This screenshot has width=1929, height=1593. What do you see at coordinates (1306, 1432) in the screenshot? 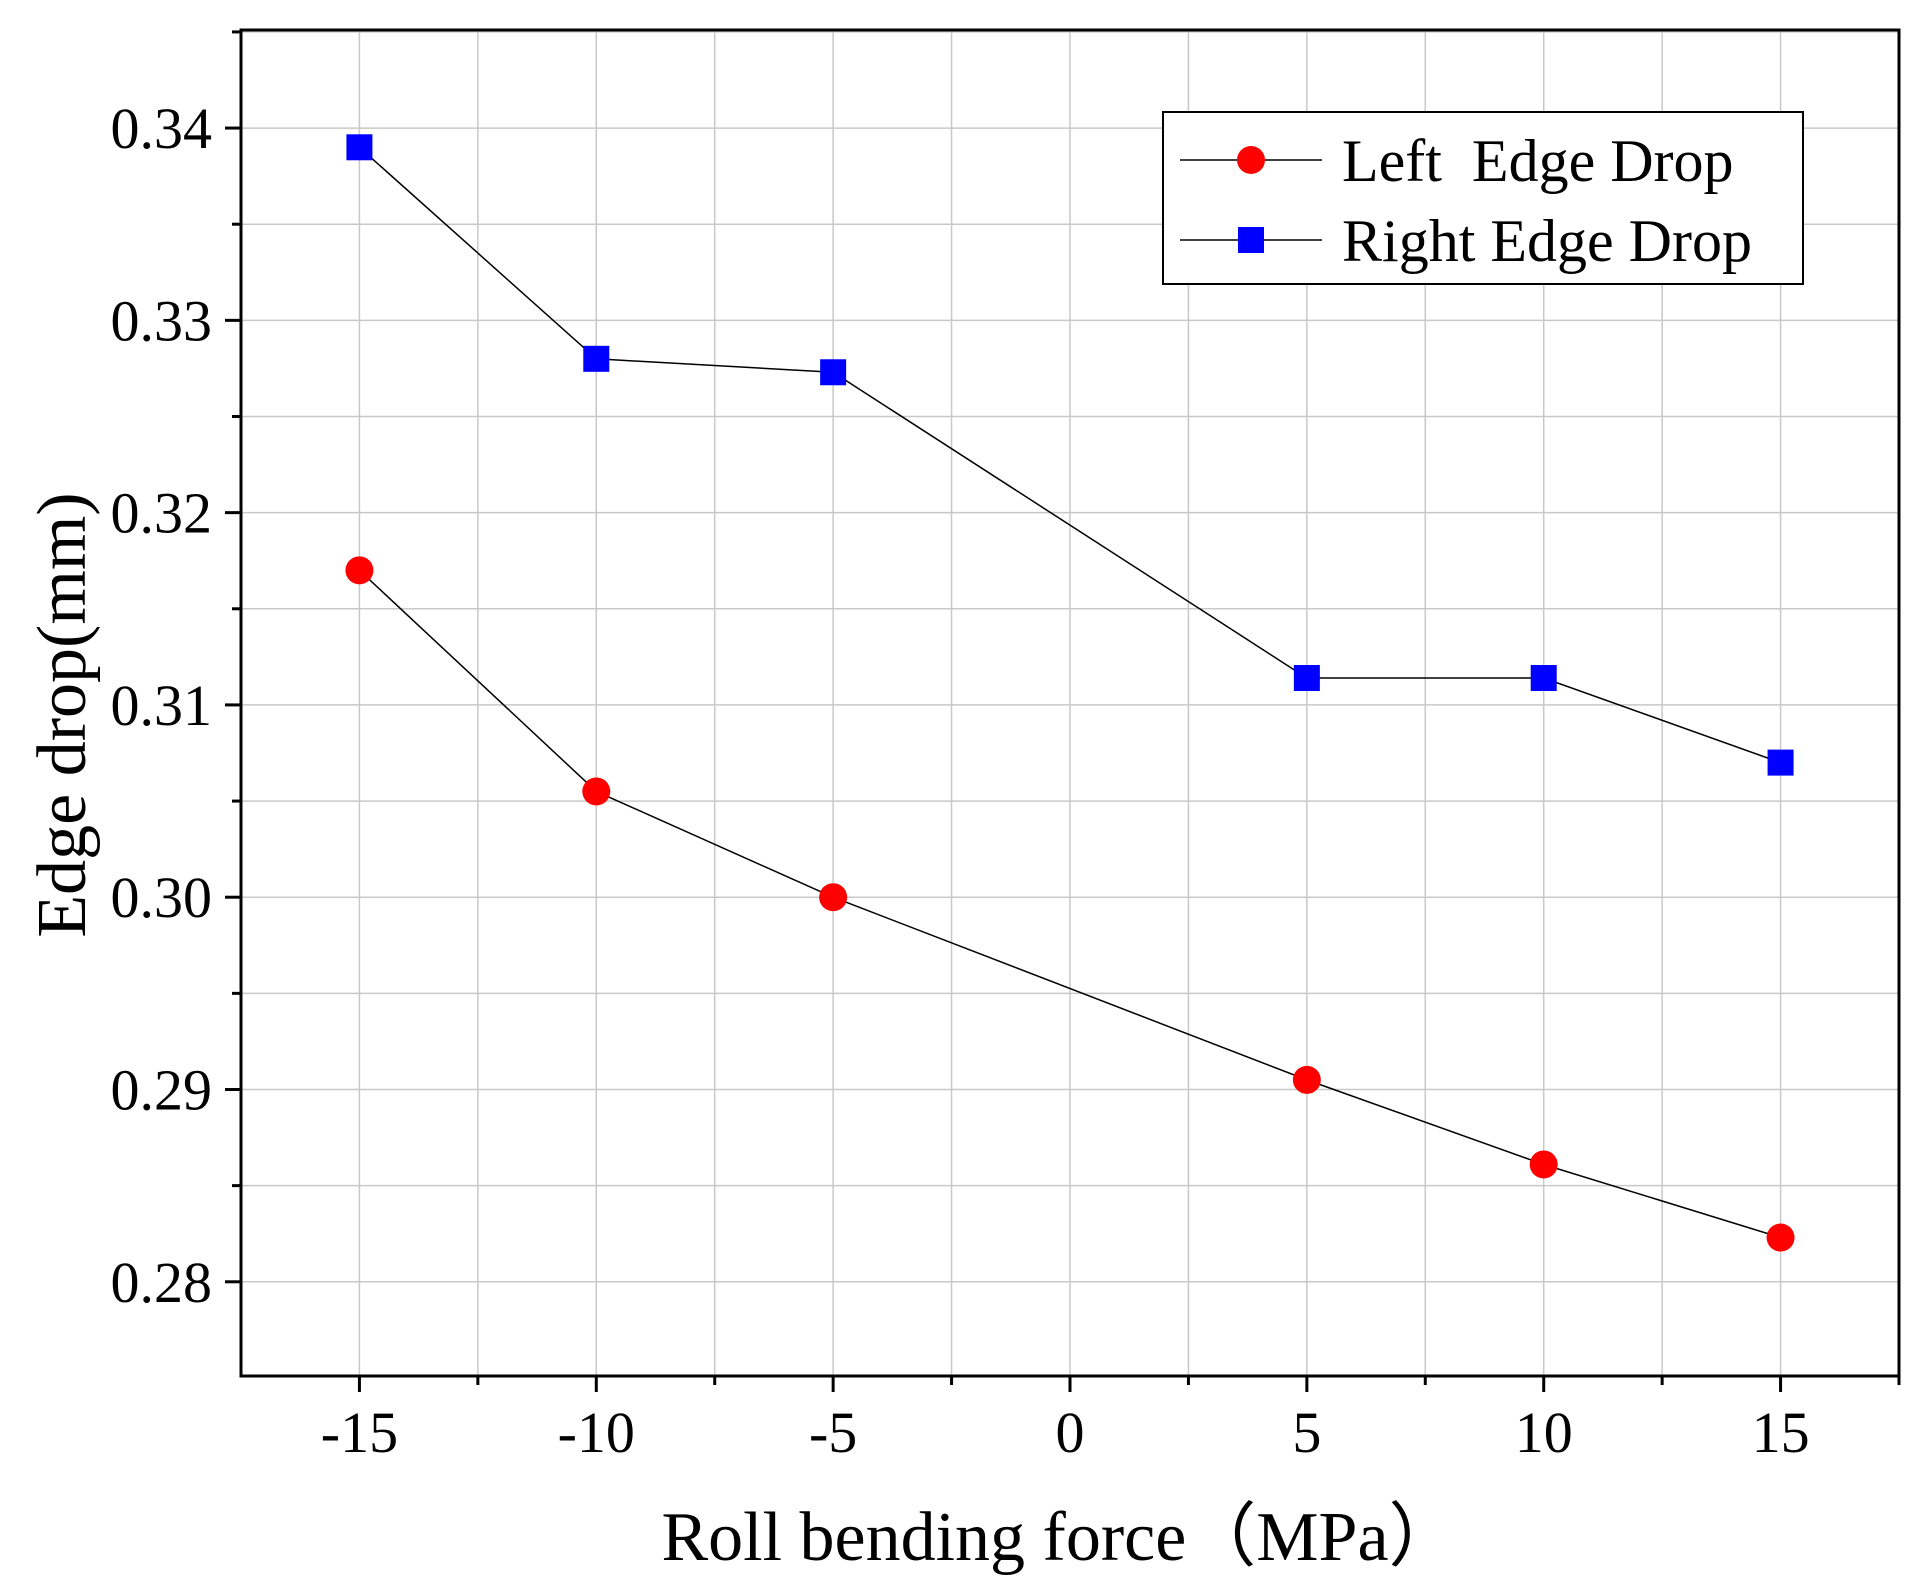
I see `x-tick-label: 5` at bounding box center [1306, 1432].